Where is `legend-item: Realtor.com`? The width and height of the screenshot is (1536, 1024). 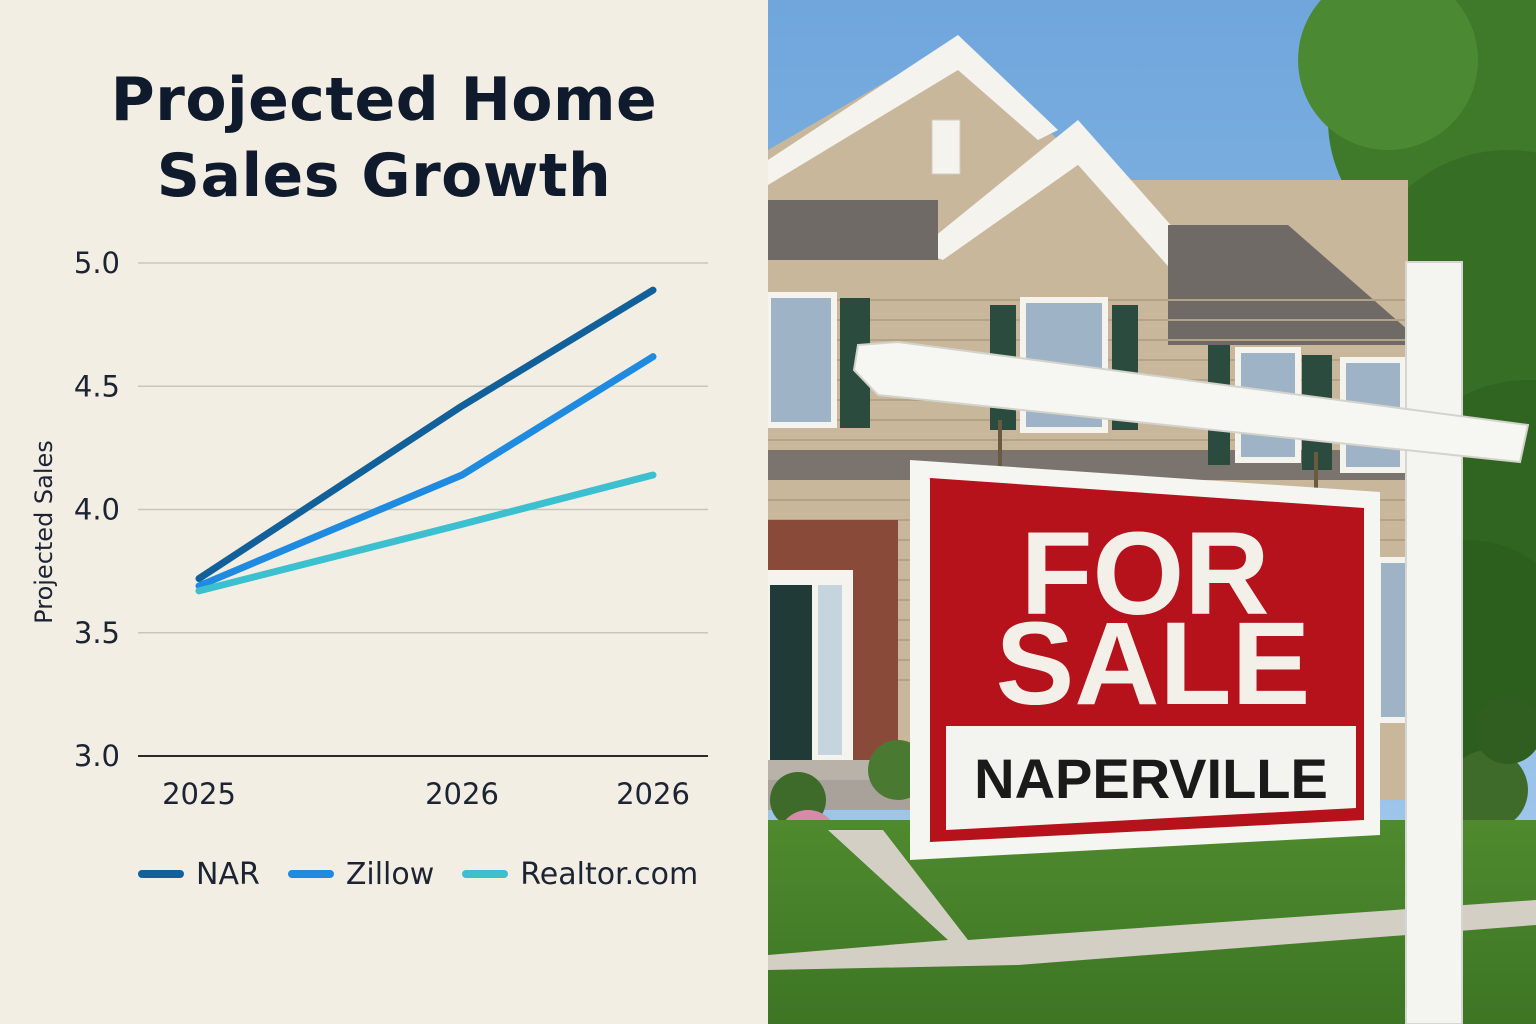
legend-item: Realtor.com is located at coordinates (580, 874).